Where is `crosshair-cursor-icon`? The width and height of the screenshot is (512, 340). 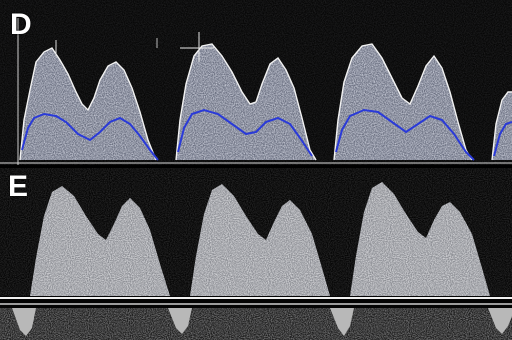 crosshair-cursor-icon is located at coordinates (197, 47).